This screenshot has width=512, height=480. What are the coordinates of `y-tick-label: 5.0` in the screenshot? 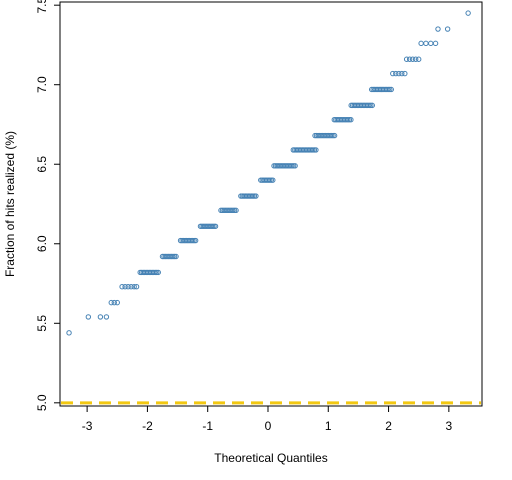 It's located at (42, 402).